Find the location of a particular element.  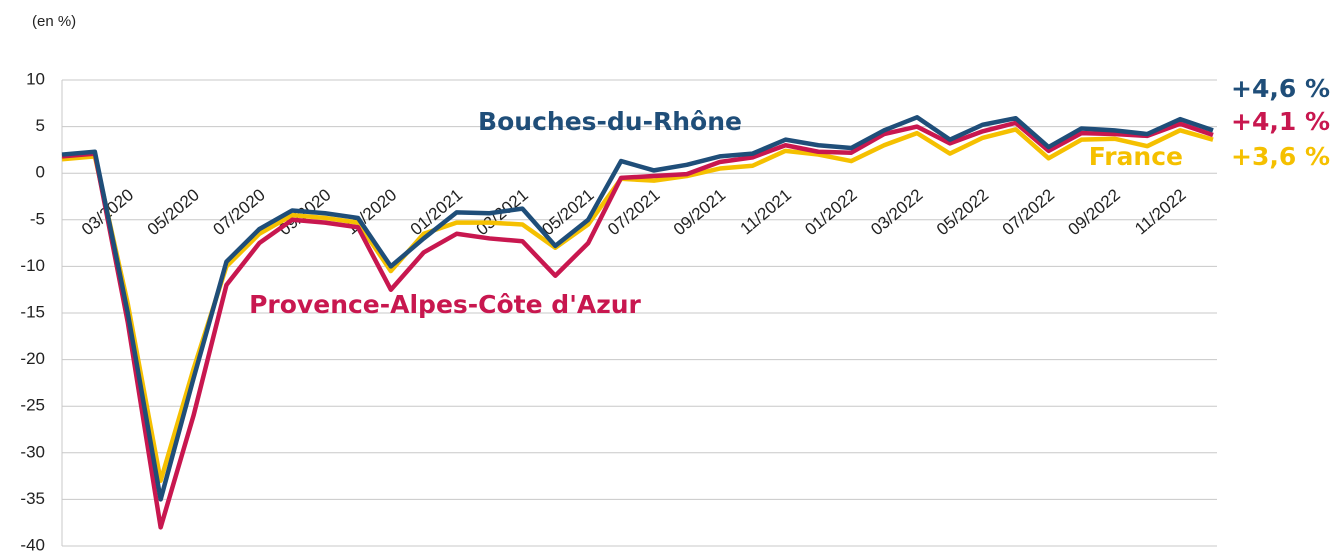

x-tick-label: 03/2022 is located at coordinates (896, 212).